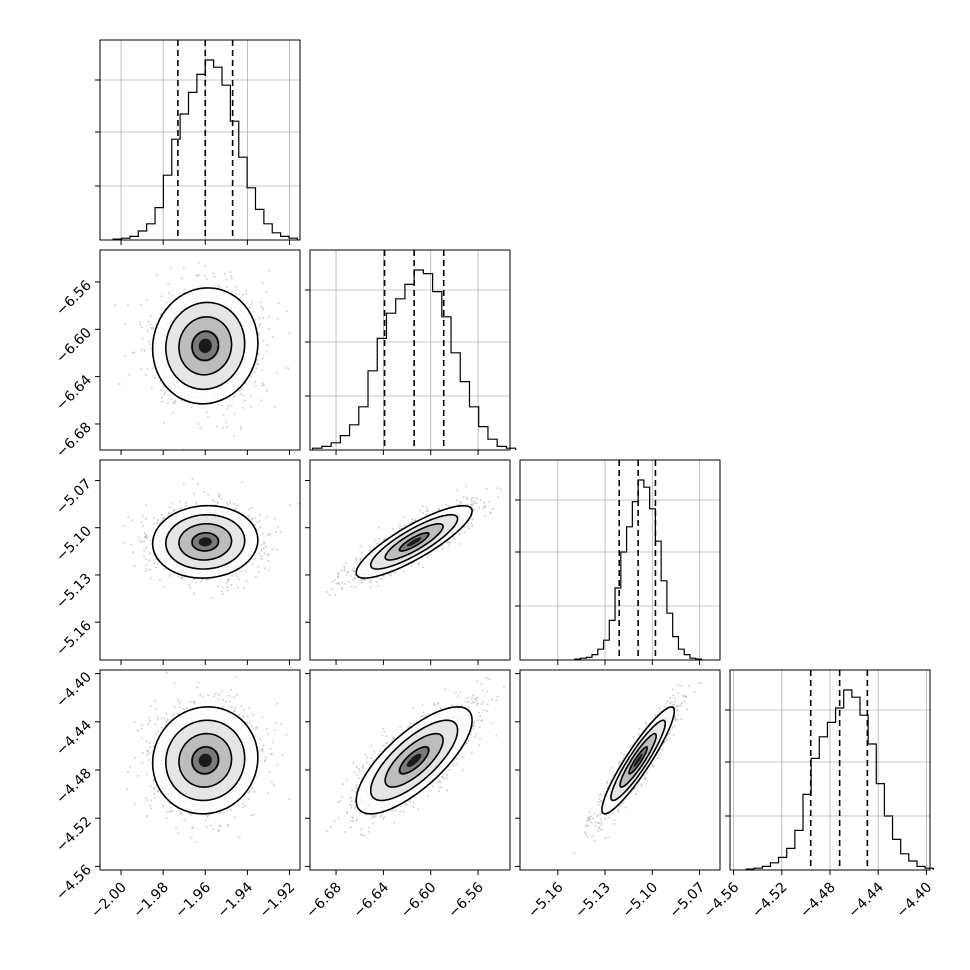  What do you see at coordinates (74, 639) in the screenshot?
I see `y-tick-label: −5.16` at bounding box center [74, 639].